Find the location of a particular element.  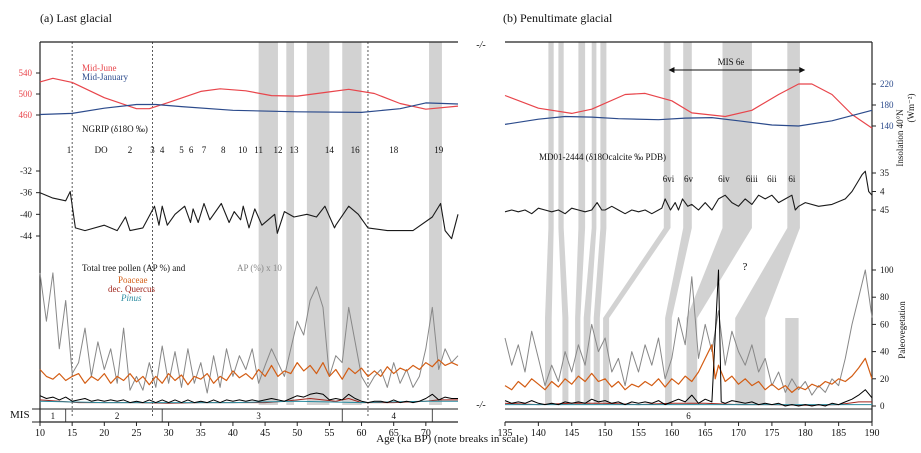

ngrip-is-label-10: 11 is located at coordinates (258, 150).